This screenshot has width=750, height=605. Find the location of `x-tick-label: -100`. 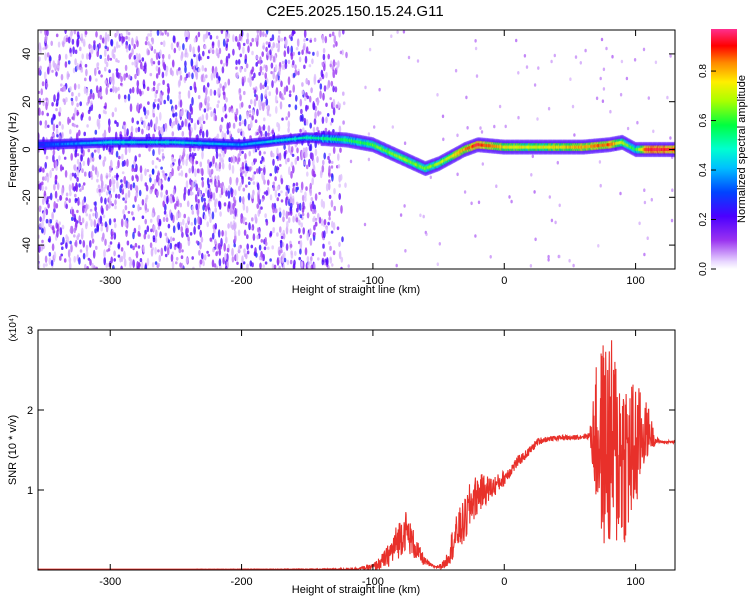

x-tick-label: -100 is located at coordinates (373, 582).